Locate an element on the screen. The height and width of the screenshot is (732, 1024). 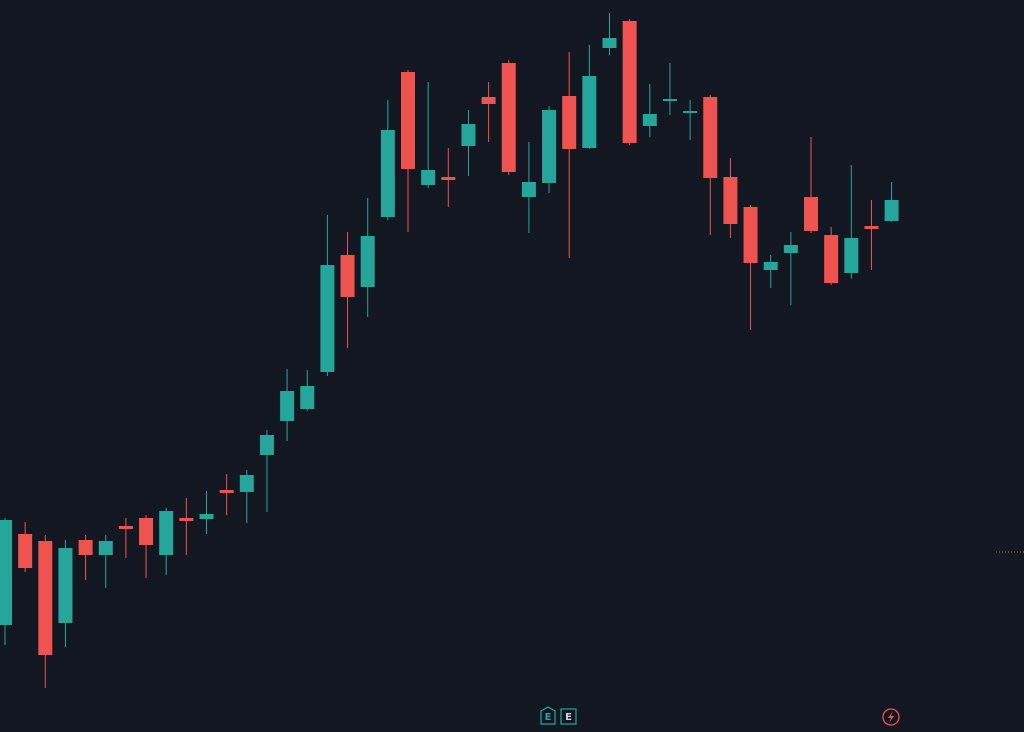
alert-bolt is located at coordinates (891, 717).